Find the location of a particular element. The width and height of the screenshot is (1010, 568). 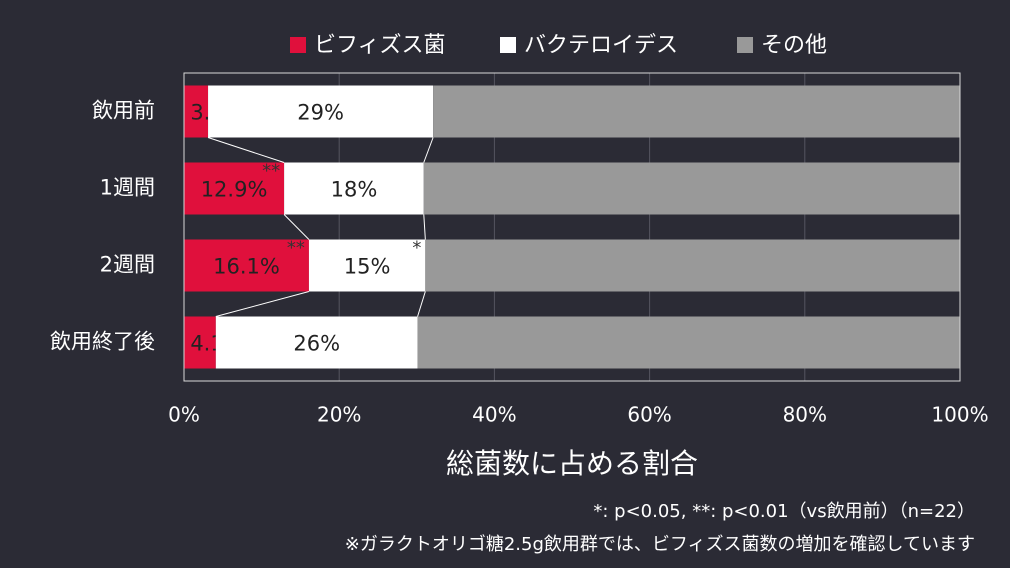

annotation: * is located at coordinates (416, 248).